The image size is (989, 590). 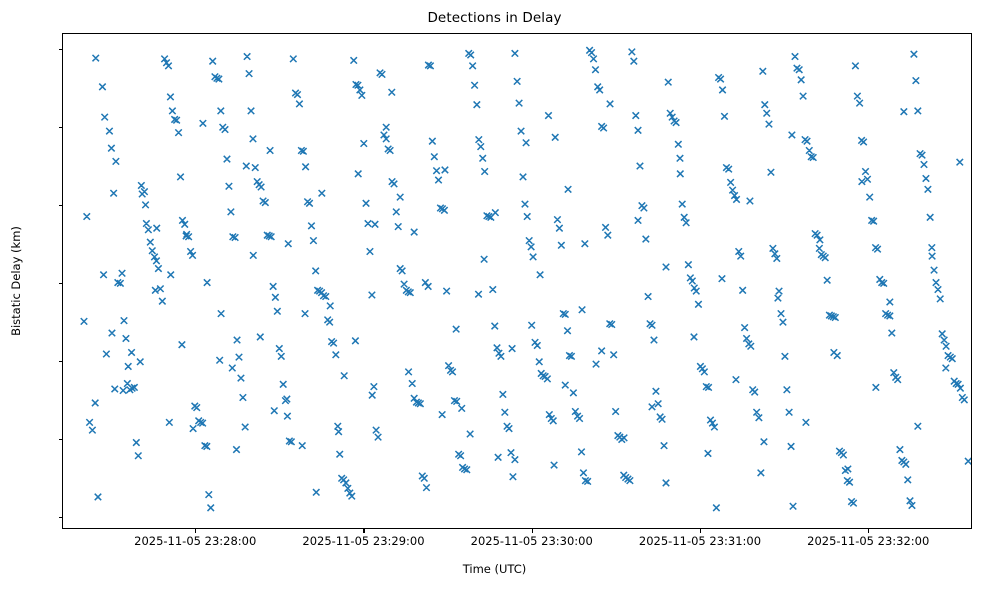 What do you see at coordinates (531, 541) in the screenshot?
I see `x-tick-label: 2025-11-05 23:30:00` at bounding box center [531, 541].